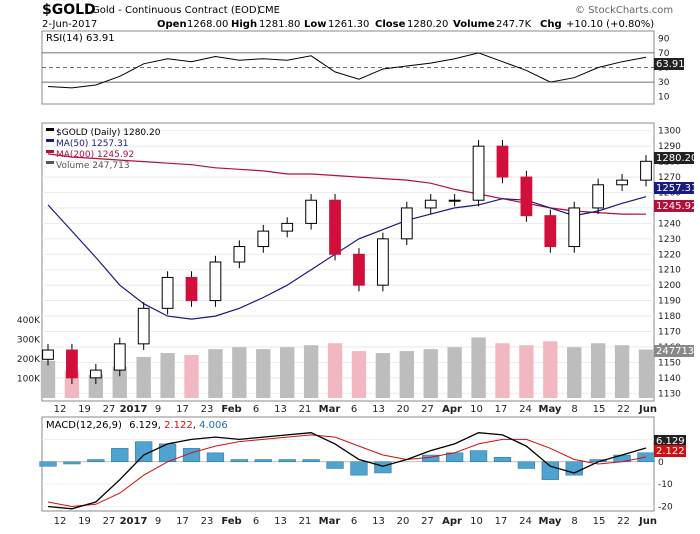 The height and width of the screenshot is (534, 700). What do you see at coordinates (661, 463) in the screenshot?
I see `macd-tick-0: 0` at bounding box center [661, 463].